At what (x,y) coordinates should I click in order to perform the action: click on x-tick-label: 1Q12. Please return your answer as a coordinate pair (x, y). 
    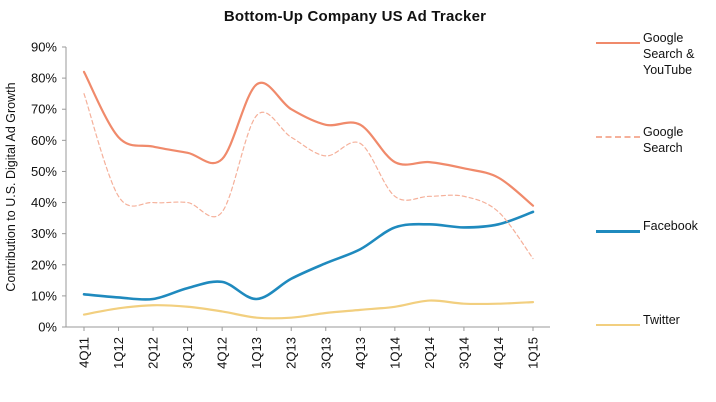
    Looking at the image, I should click on (118, 353).